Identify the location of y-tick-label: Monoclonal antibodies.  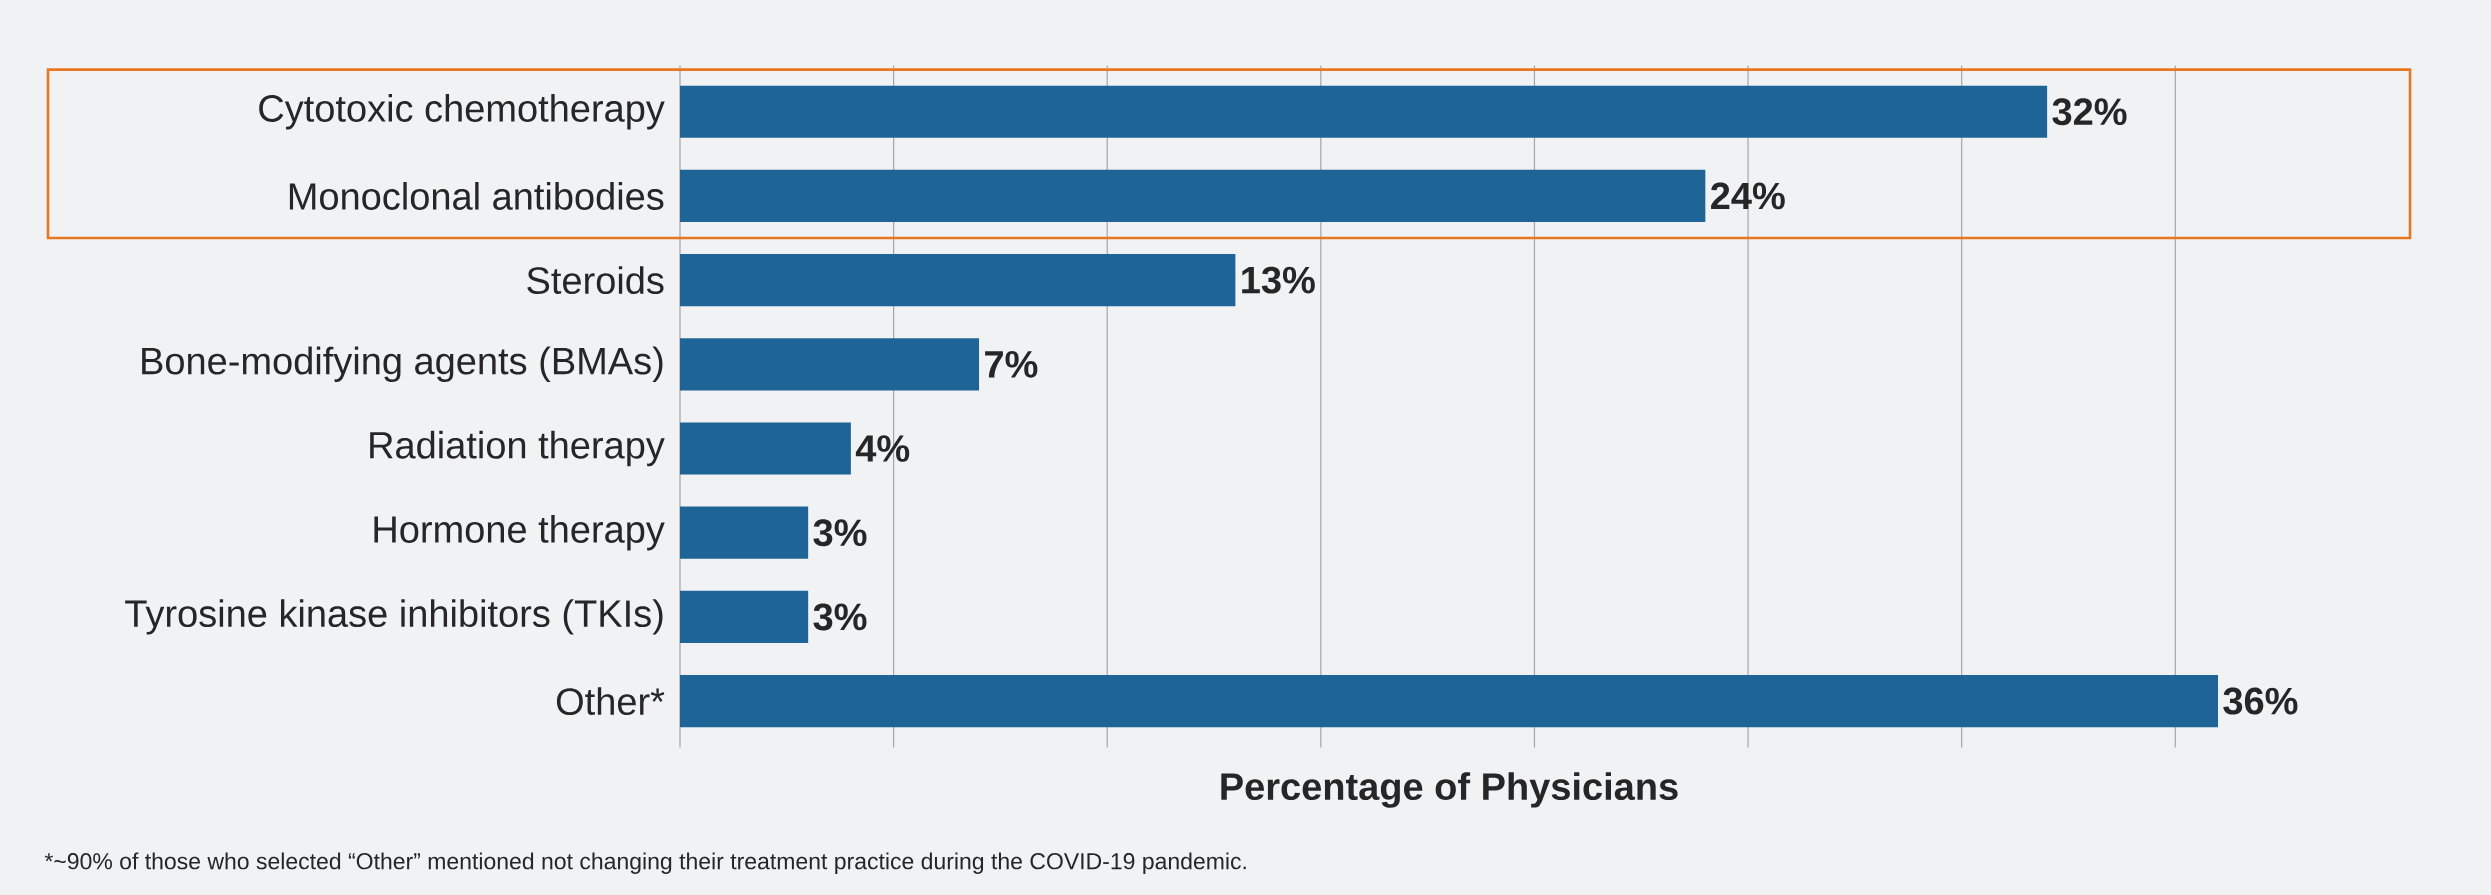
(476, 195).